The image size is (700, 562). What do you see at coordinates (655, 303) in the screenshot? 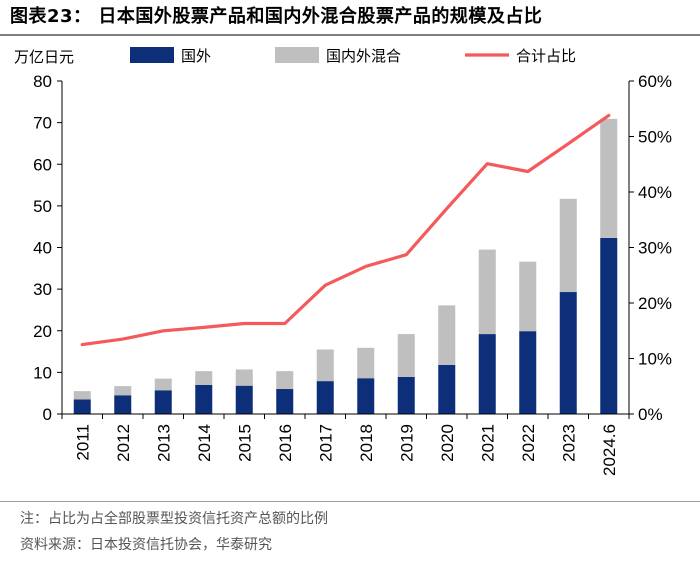
I see `y-right-tick-20%: 20%` at bounding box center [655, 303].